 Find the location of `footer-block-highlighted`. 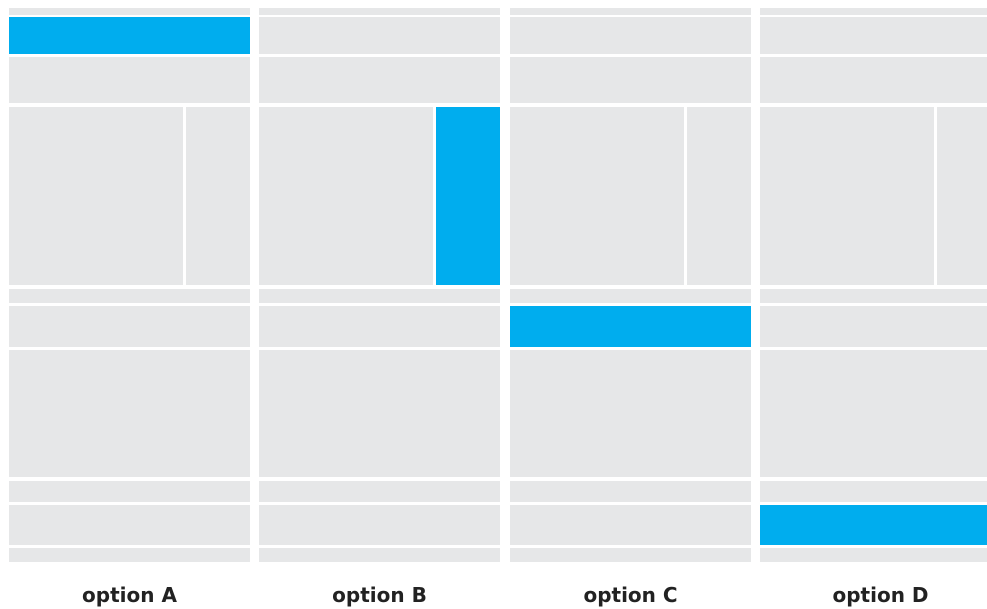

footer-block-highlighted is located at coordinates (873, 525).